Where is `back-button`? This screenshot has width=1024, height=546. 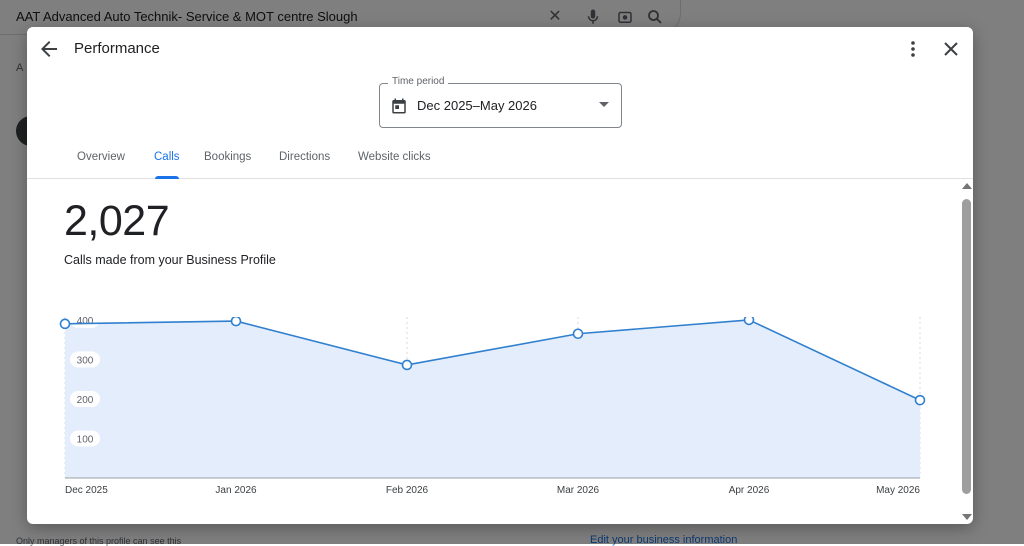
back-button is located at coordinates (49, 49).